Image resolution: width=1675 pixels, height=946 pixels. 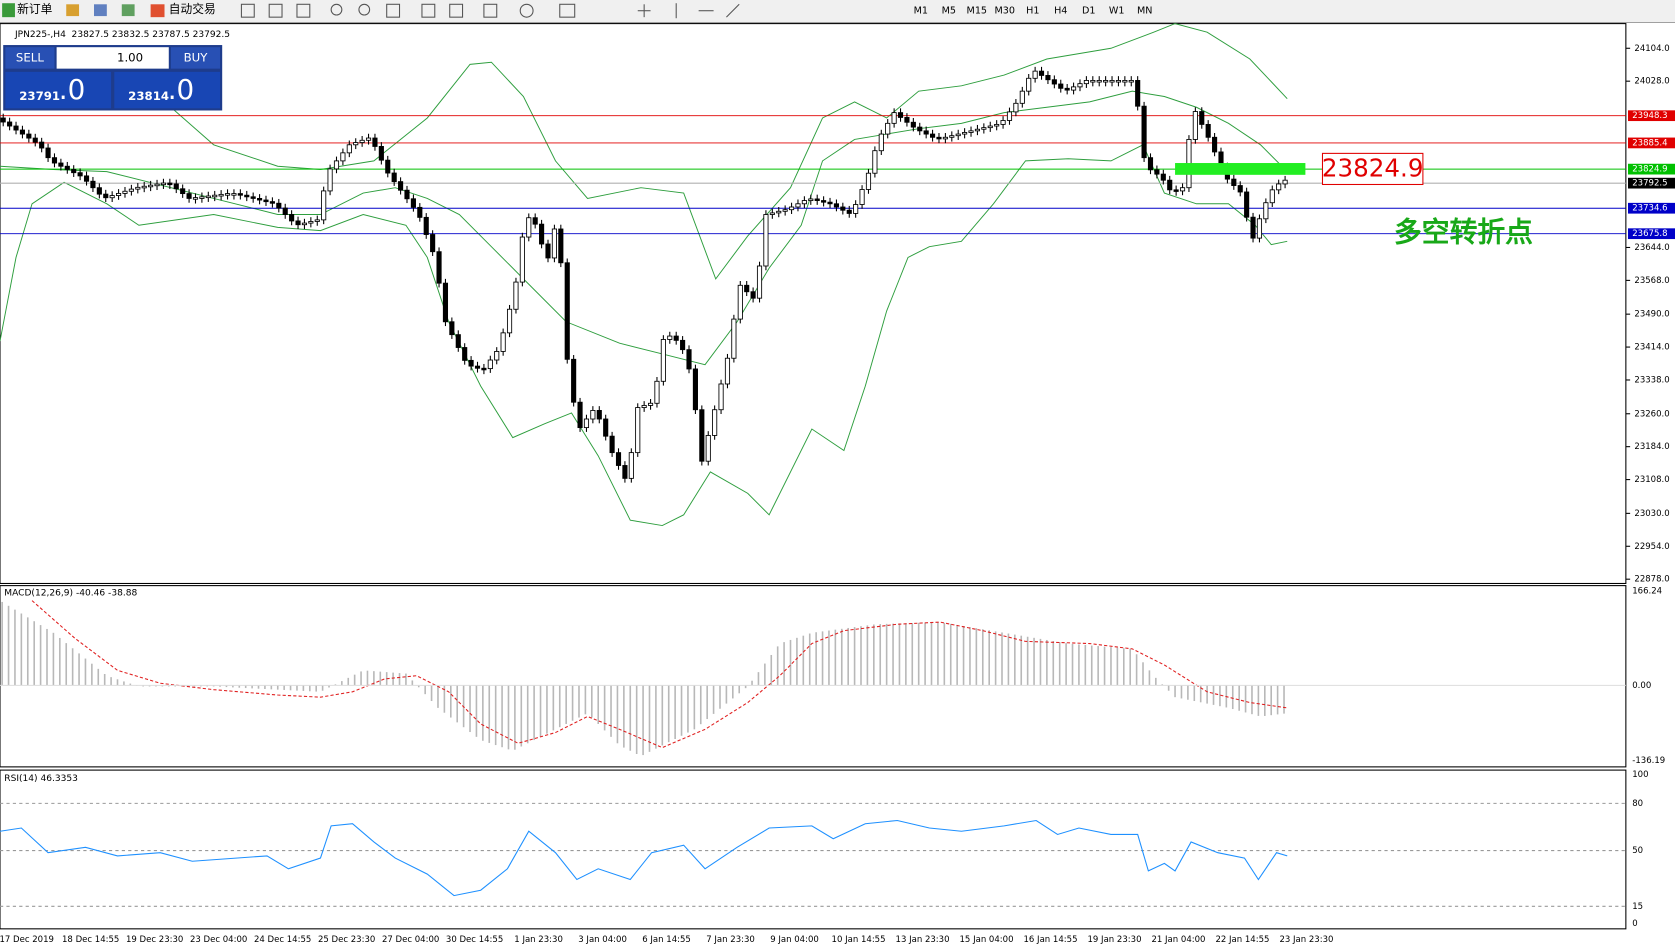 What do you see at coordinates (130, 57) in the screenshot?
I see `lot-value: 1.00` at bounding box center [130, 57].